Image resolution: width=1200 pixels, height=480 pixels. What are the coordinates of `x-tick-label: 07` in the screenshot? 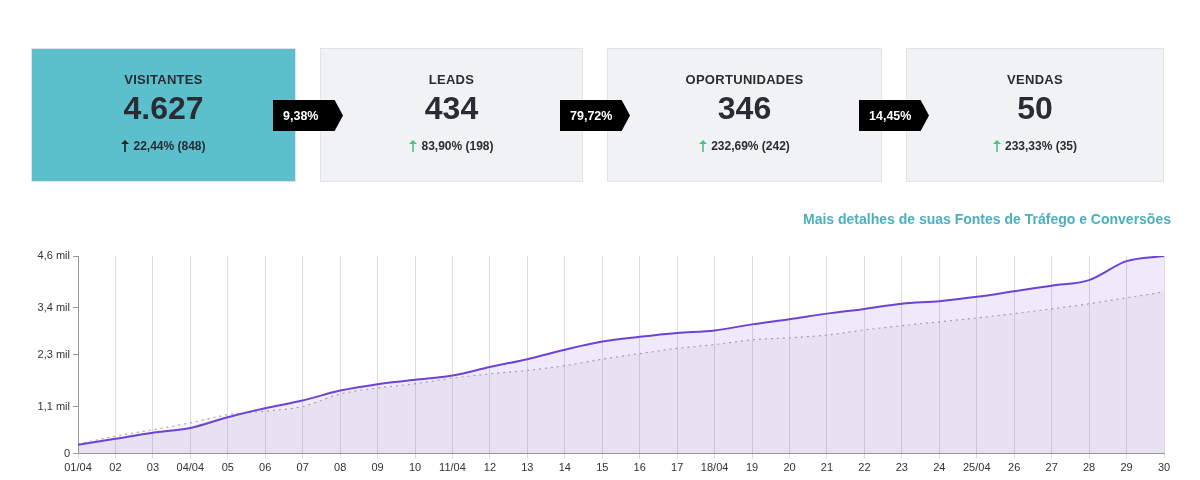 It's located at (302, 467).